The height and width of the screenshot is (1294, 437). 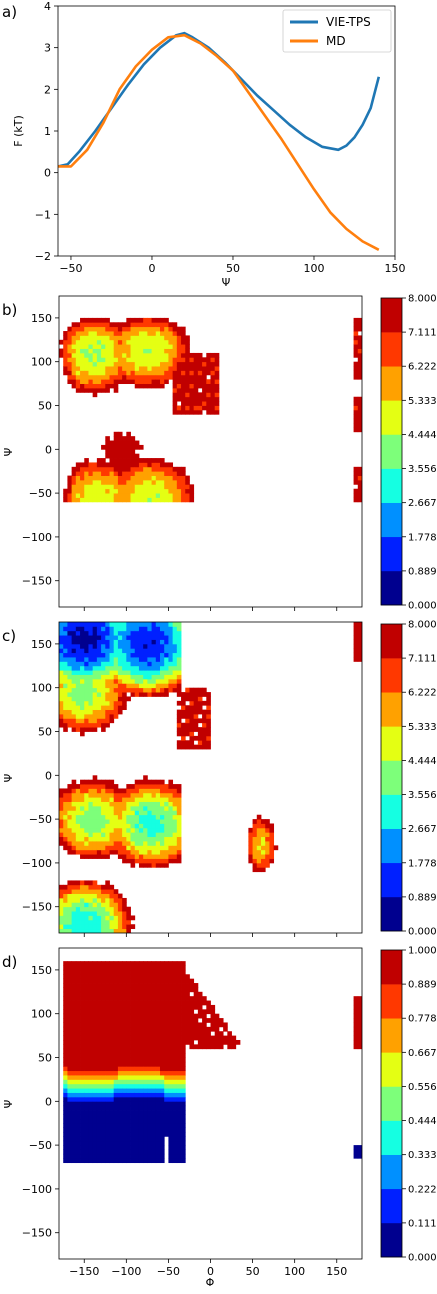 What do you see at coordinates (37, 907) in the screenshot?
I see `y-tick-label: −150` at bounding box center [37, 907].